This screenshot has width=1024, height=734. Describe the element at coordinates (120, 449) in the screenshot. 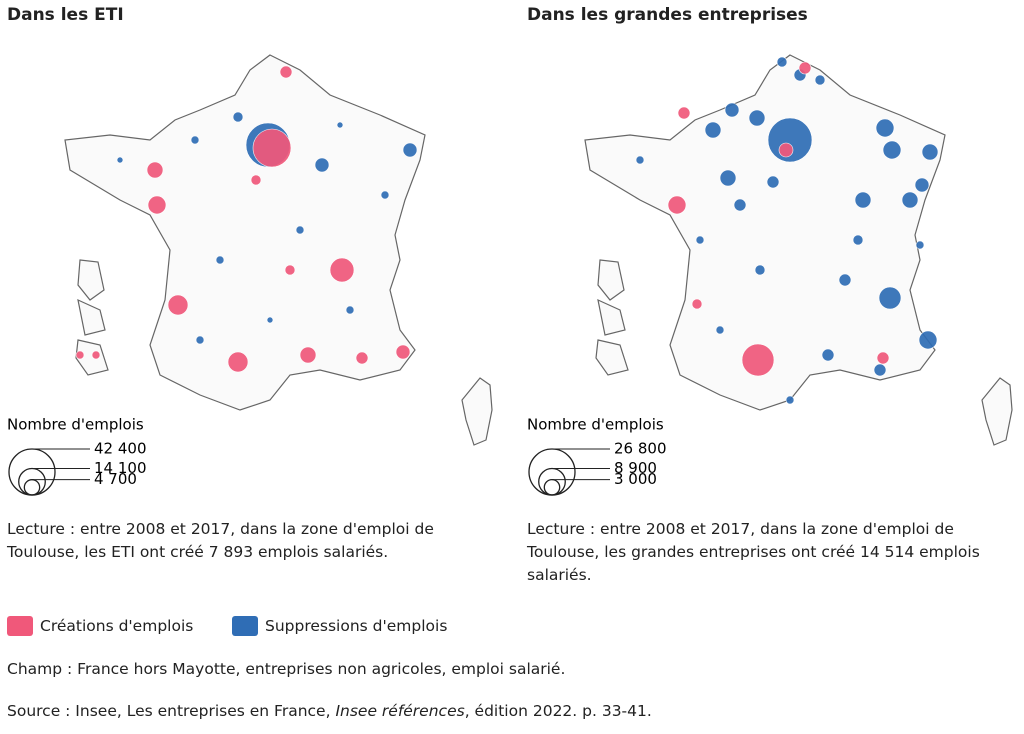

I see `size-label: 42 400` at that location.